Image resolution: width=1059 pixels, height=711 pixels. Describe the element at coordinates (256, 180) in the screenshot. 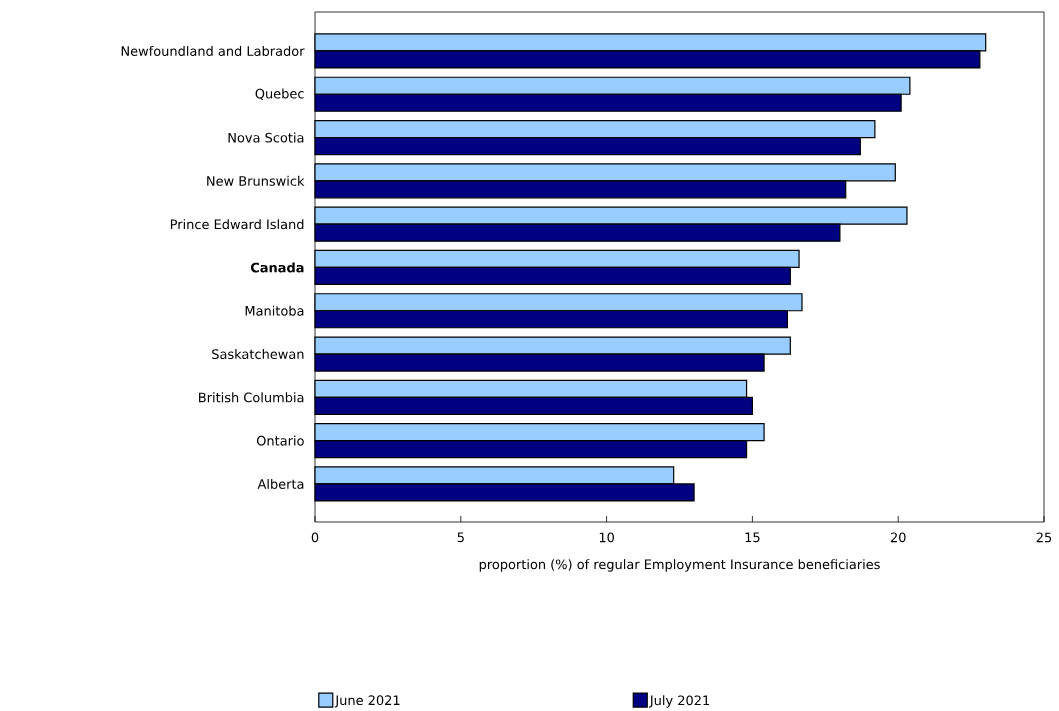

I see `y-tick-label: New Brunswick` at that location.